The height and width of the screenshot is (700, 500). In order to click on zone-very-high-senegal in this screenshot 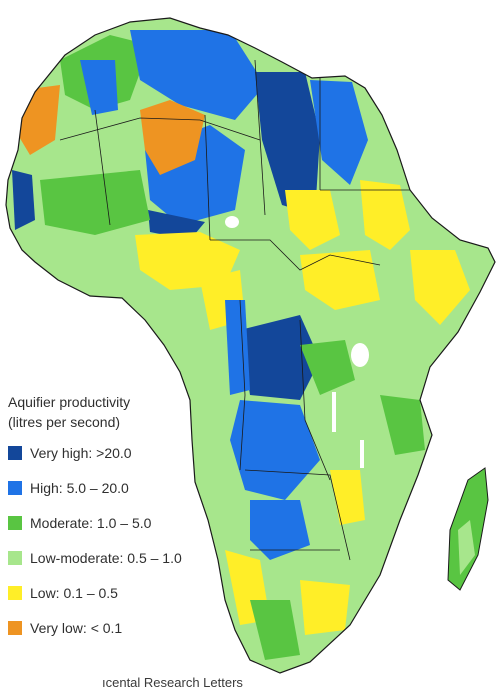, I will do `click(23, 200)`.